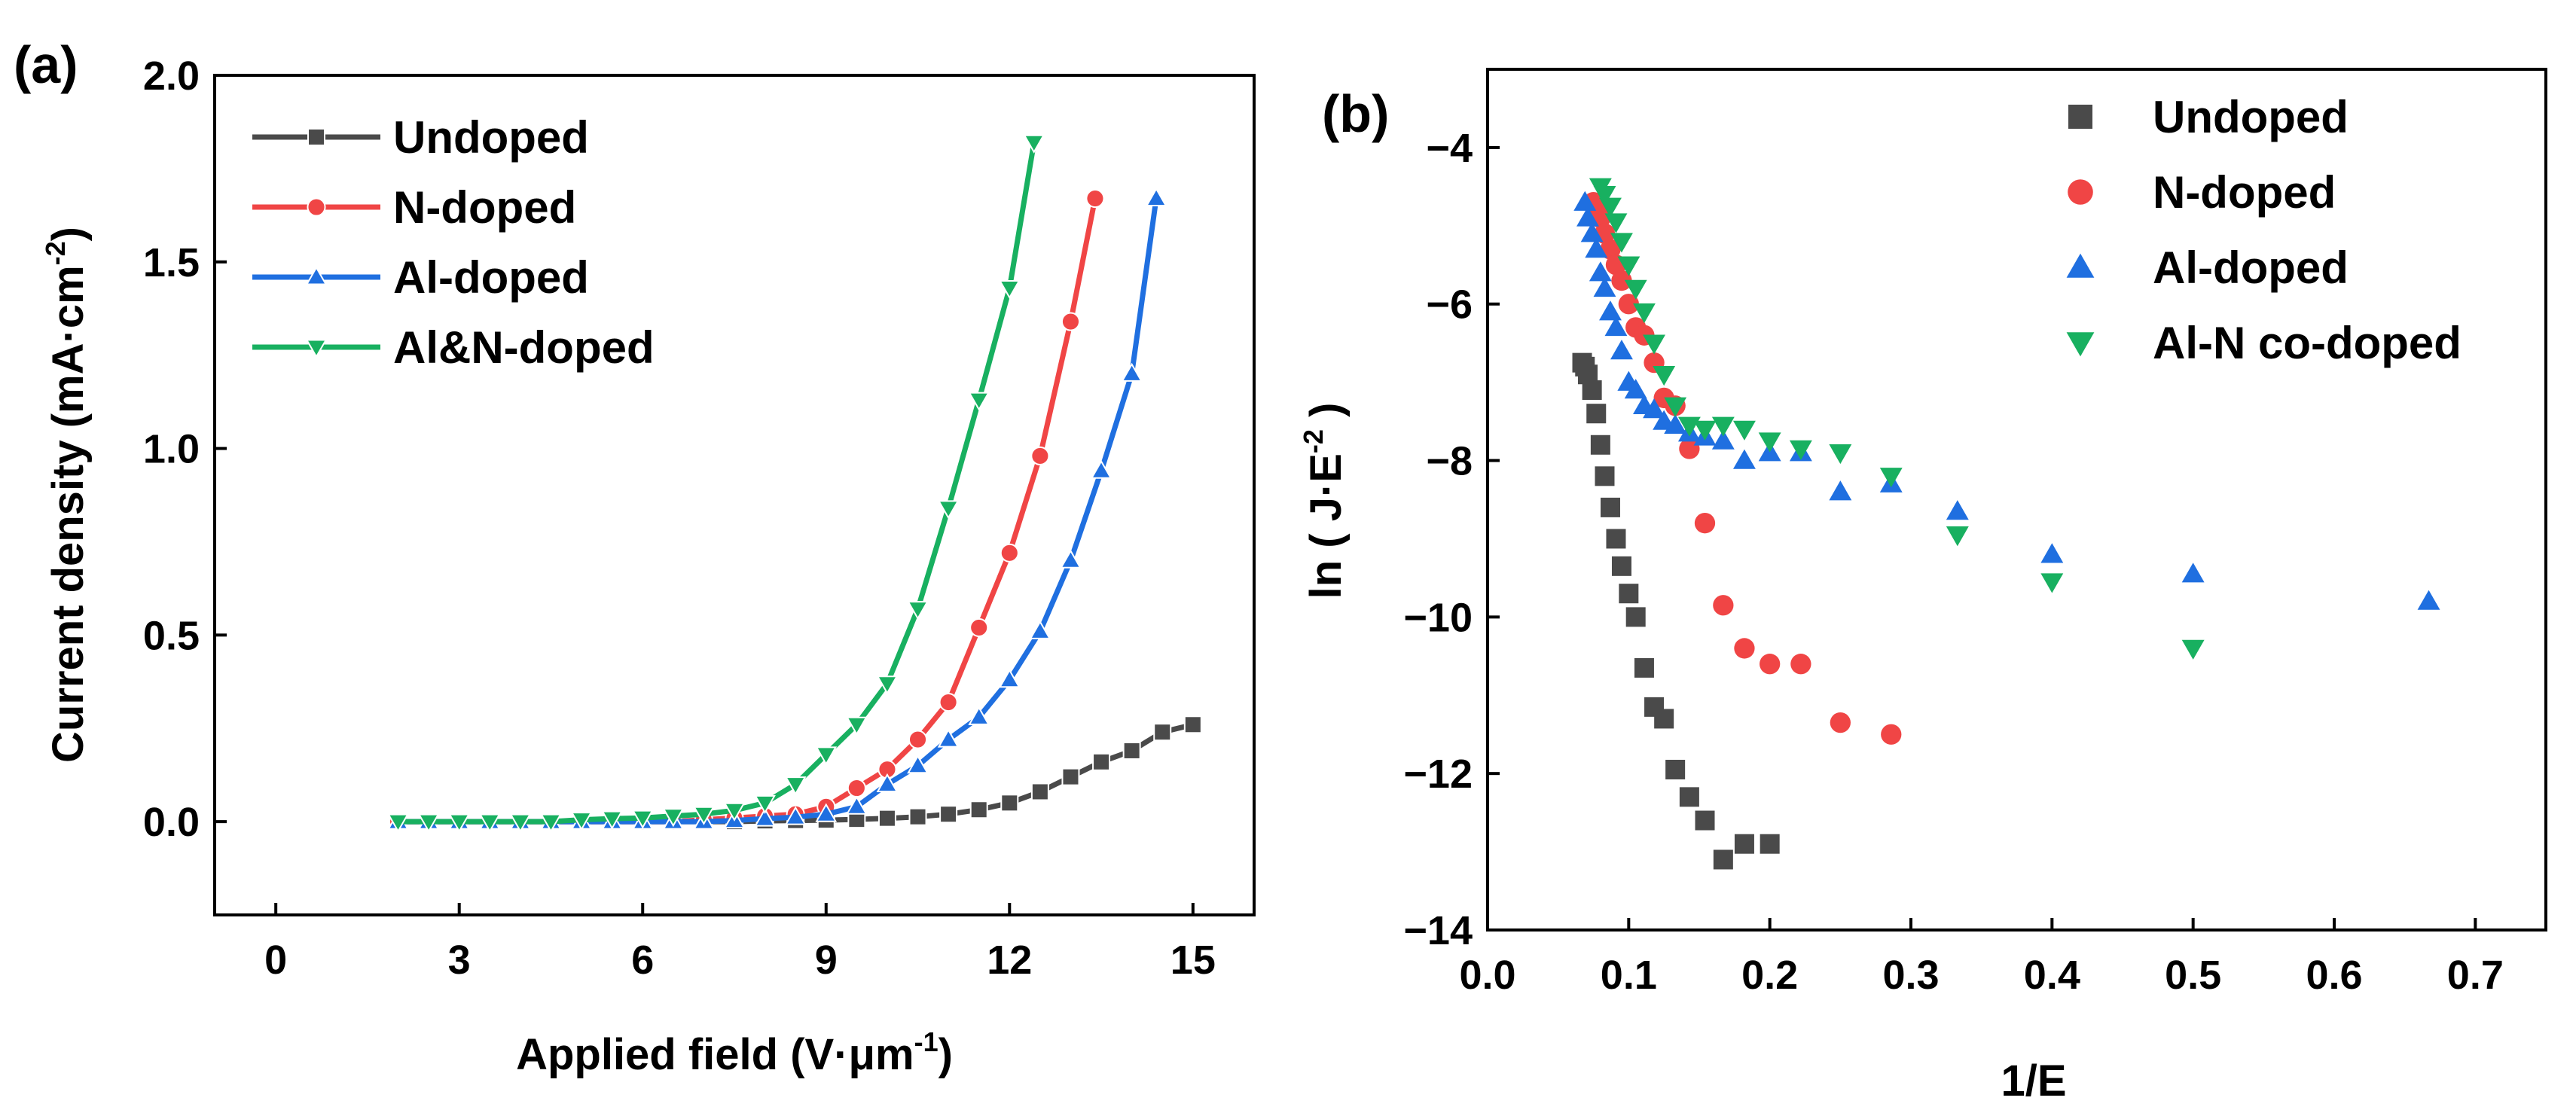  What do you see at coordinates (1356, 113) in the screenshot?
I see `panel-b-label: (b)` at bounding box center [1356, 113].